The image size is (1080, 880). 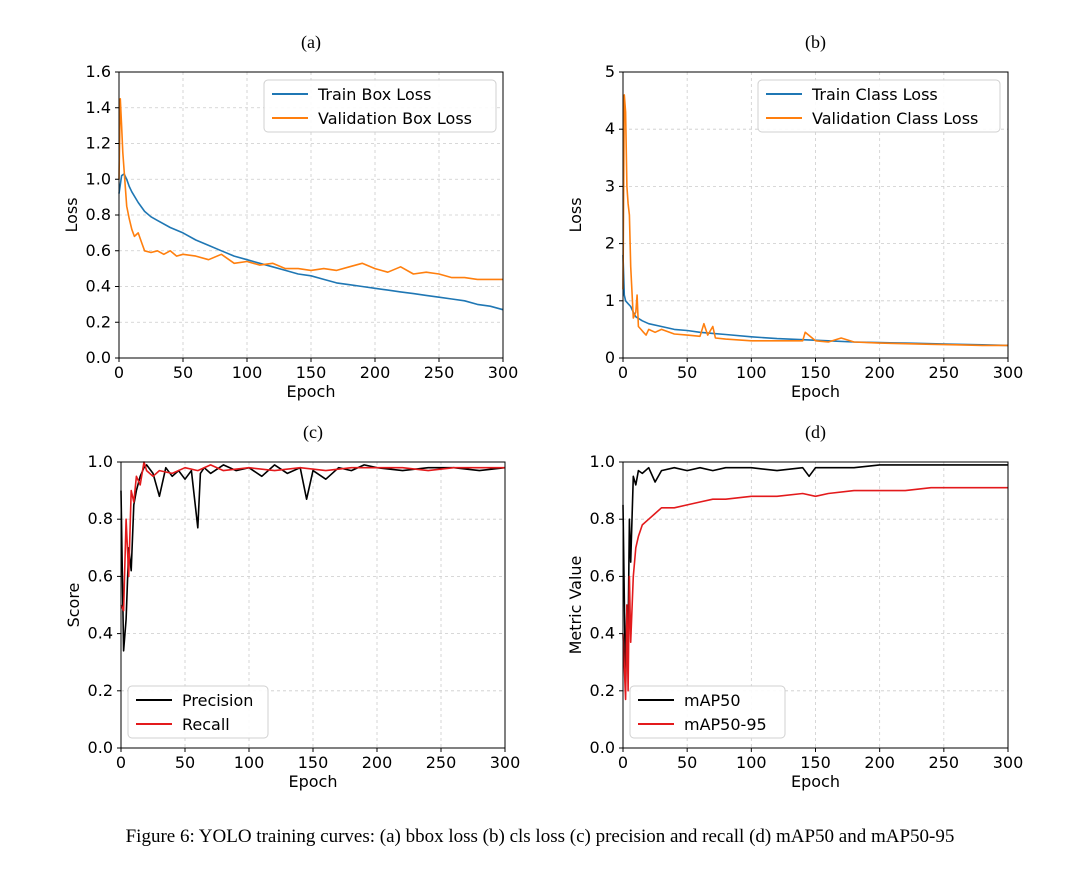 I want to click on legend-label: mAP50, so click(x=712, y=700).